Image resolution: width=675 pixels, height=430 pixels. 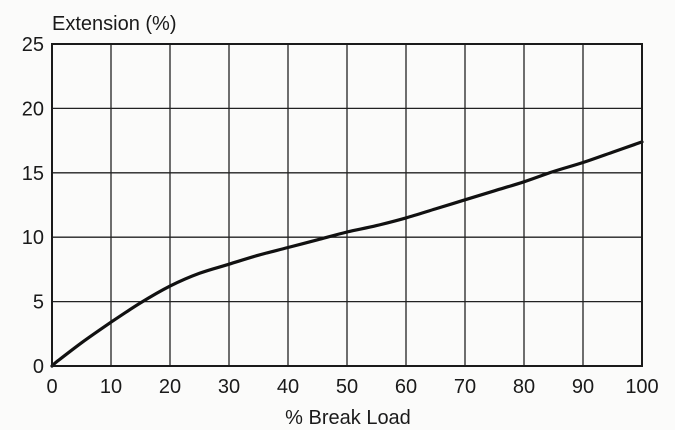 I want to click on x-tick-label: 30, so click(x=229, y=387).